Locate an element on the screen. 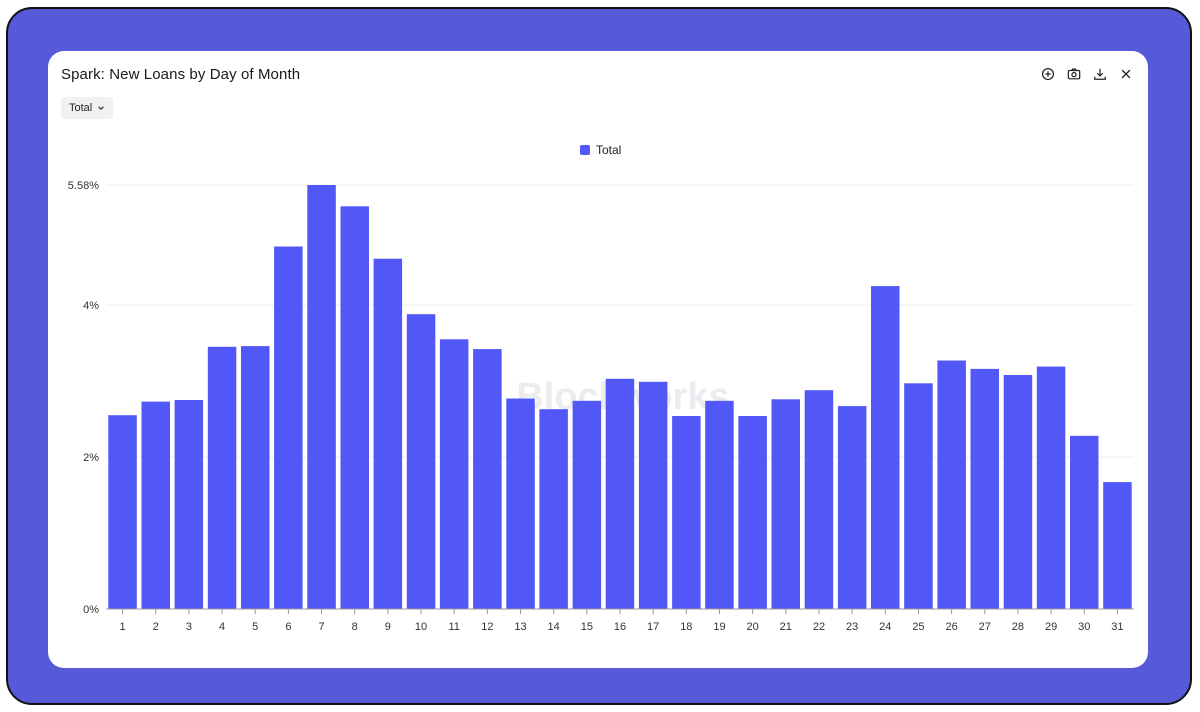 The image size is (1200, 712). x-tick-label: 10 is located at coordinates (421, 627).